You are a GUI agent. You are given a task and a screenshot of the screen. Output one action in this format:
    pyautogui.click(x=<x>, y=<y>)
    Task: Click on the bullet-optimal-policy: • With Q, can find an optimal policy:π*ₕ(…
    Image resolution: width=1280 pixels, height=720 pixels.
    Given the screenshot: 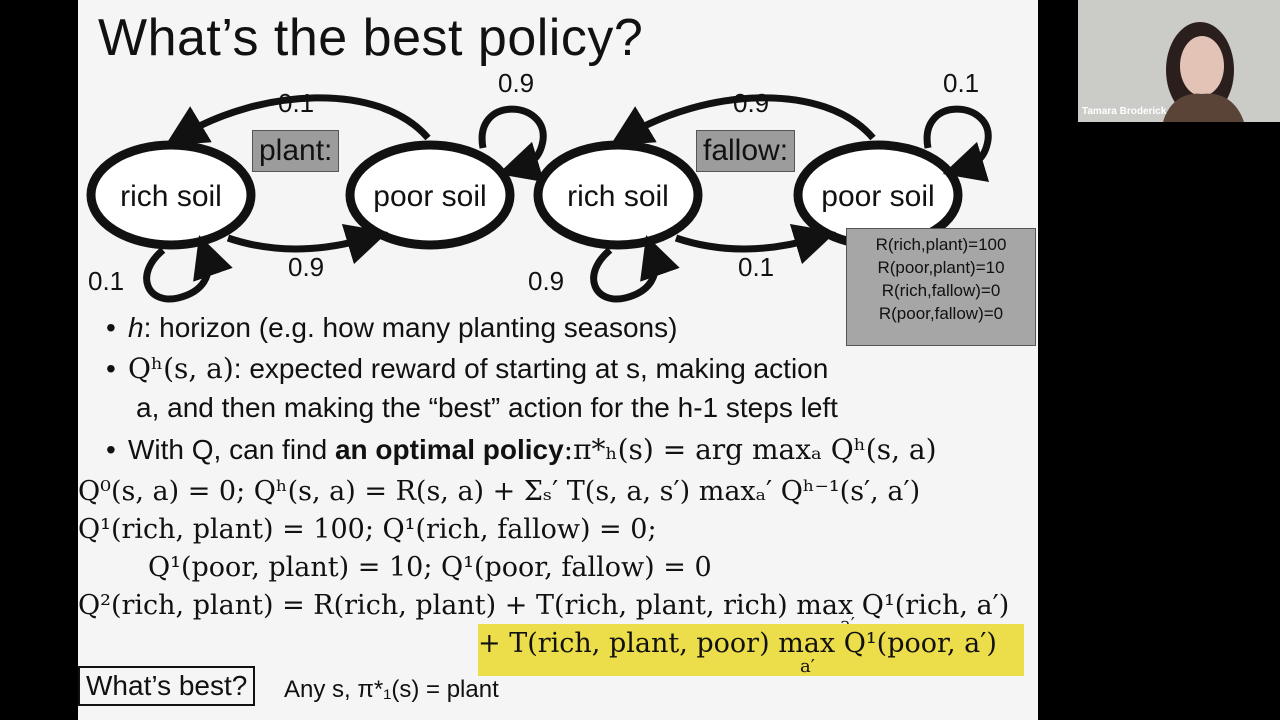 What is the action you would take?
    pyautogui.click(x=521, y=449)
    